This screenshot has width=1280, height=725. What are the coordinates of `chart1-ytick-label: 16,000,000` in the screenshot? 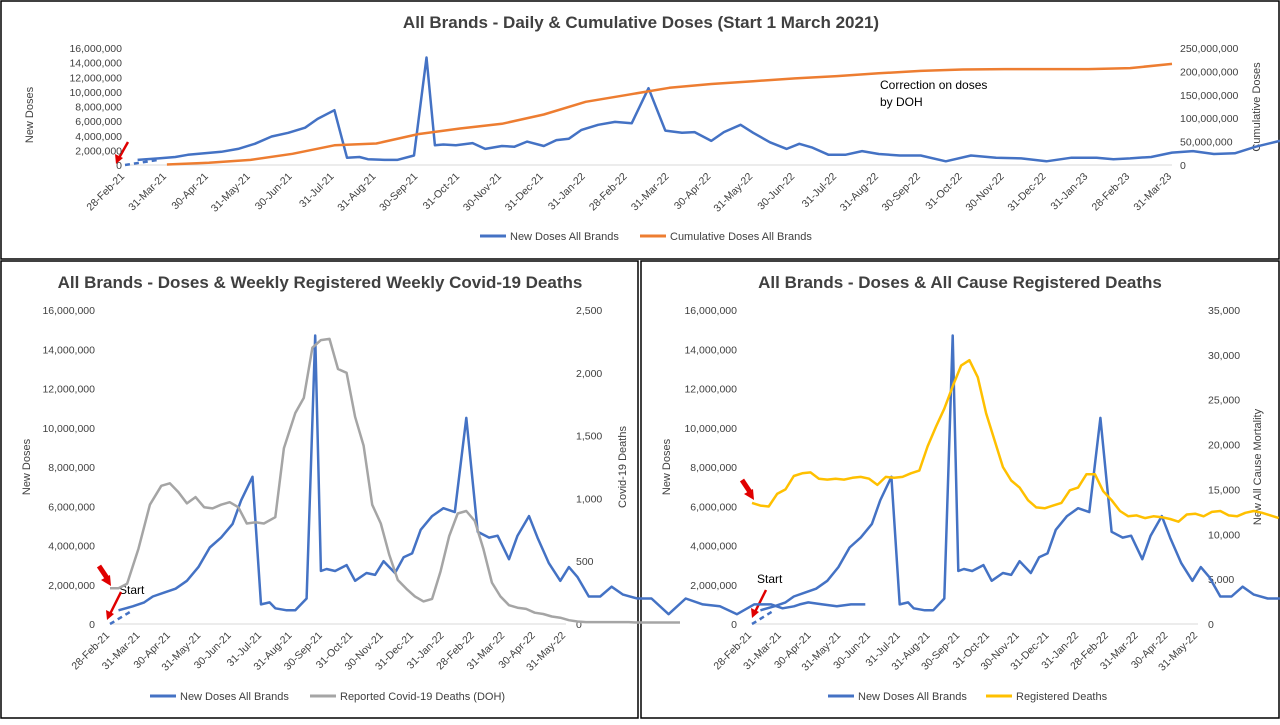 It's located at (95, 49).